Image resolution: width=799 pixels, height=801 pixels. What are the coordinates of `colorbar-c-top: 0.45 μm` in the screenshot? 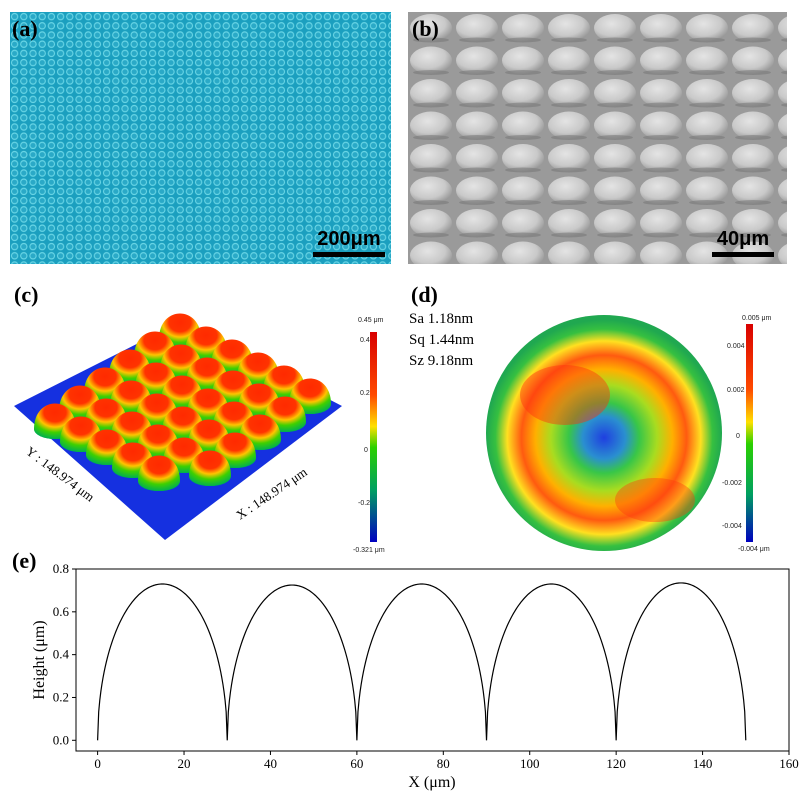 It's located at (371, 320).